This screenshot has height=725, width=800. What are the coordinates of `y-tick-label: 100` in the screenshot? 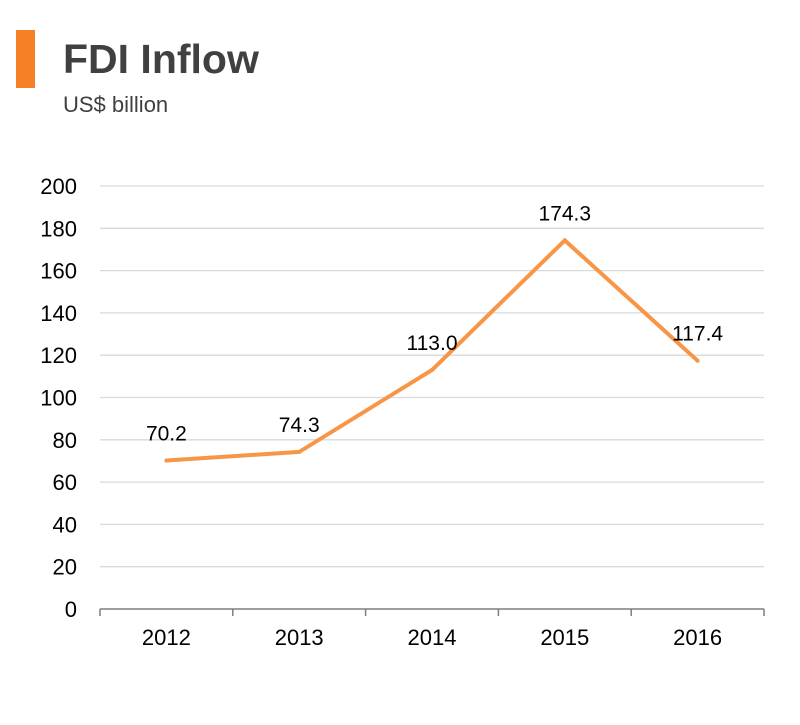 It's located at (58, 398).